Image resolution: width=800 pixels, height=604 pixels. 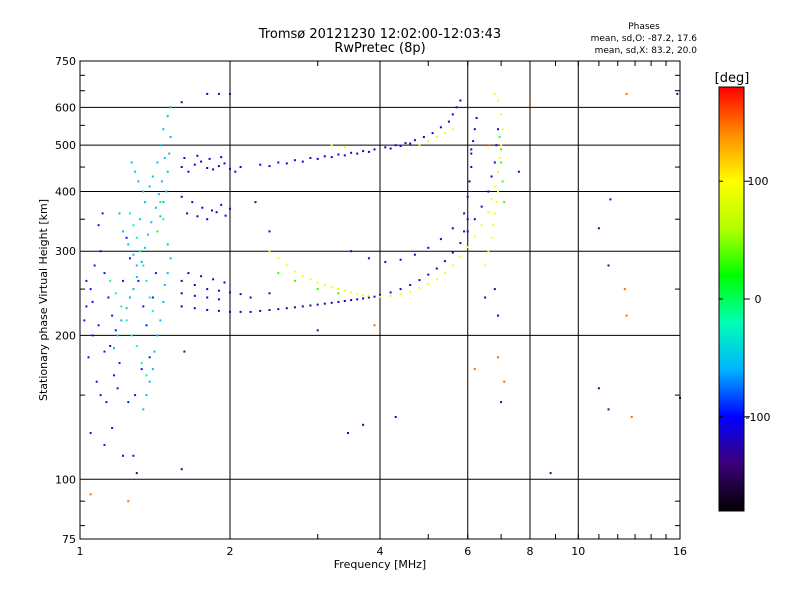 I want to click on chart-subtitle: RwPretec (8p), so click(x=379, y=48).